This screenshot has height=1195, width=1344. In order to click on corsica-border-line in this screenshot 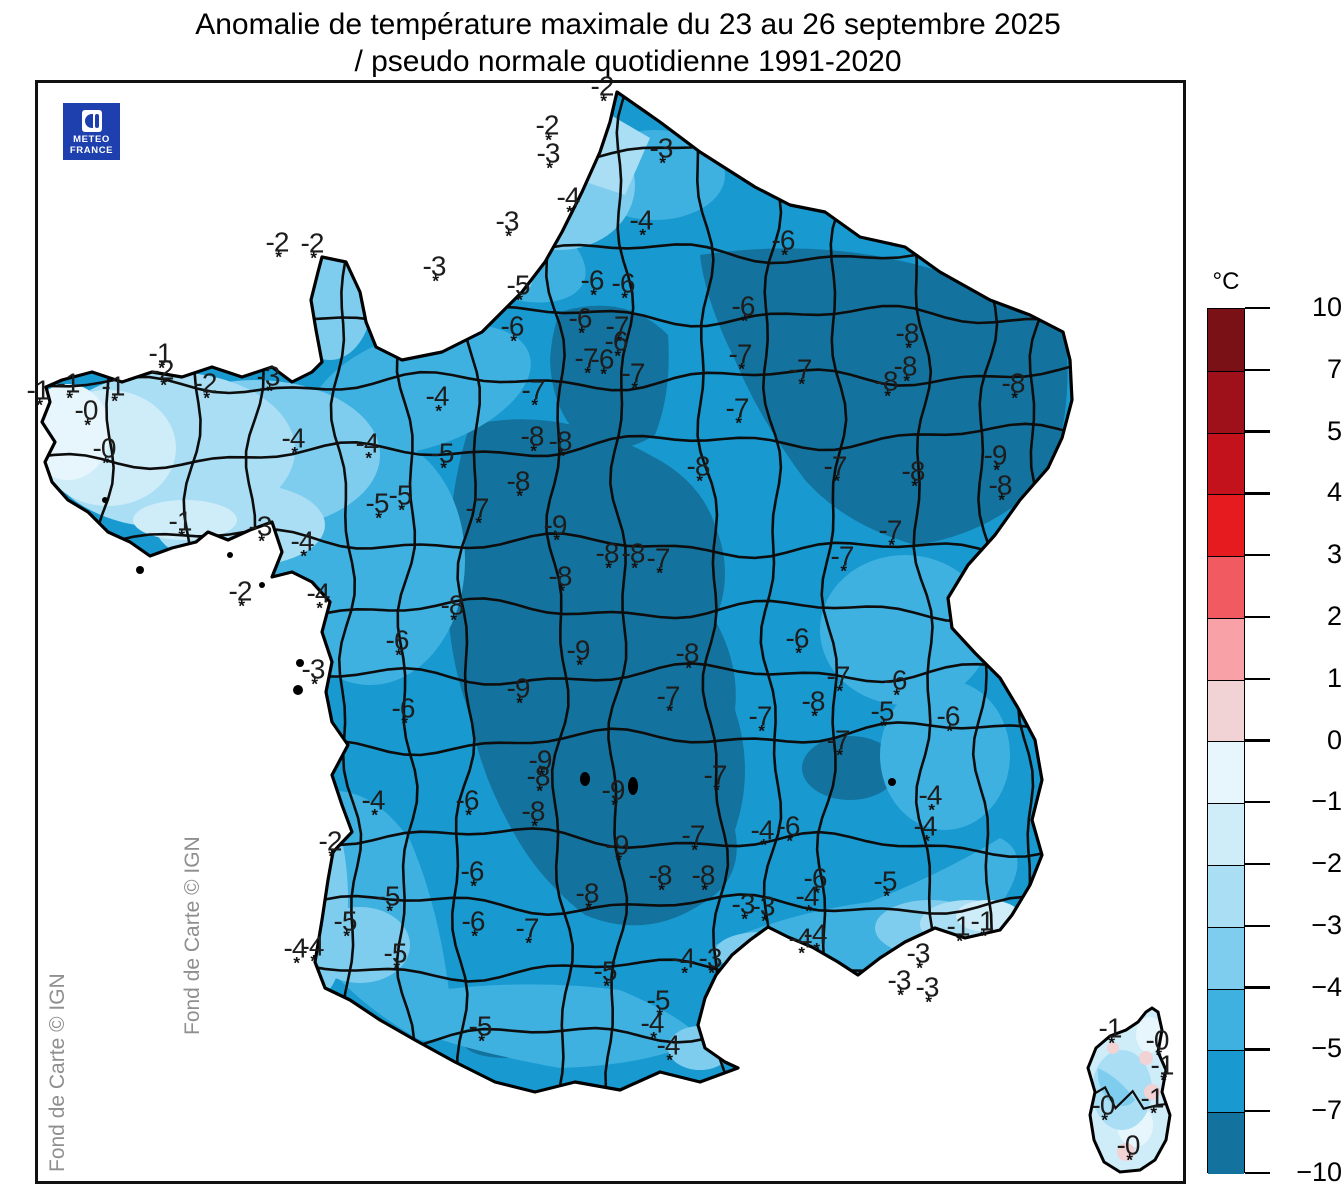, I will do `click(1129, 1098)`.